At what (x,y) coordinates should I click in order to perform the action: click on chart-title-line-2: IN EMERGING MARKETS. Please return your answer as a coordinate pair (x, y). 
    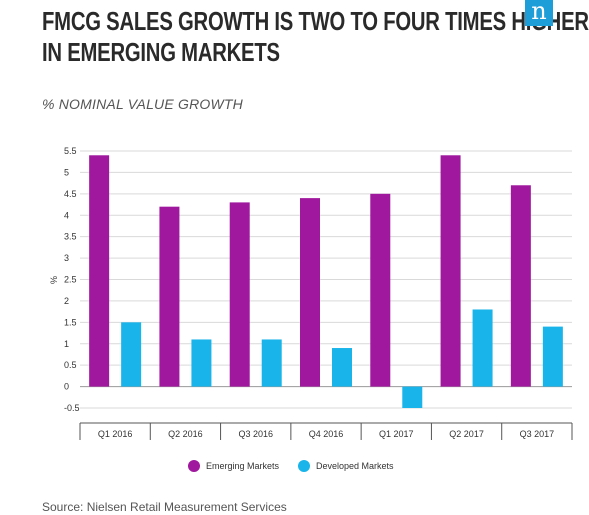
    Looking at the image, I should click on (161, 52).